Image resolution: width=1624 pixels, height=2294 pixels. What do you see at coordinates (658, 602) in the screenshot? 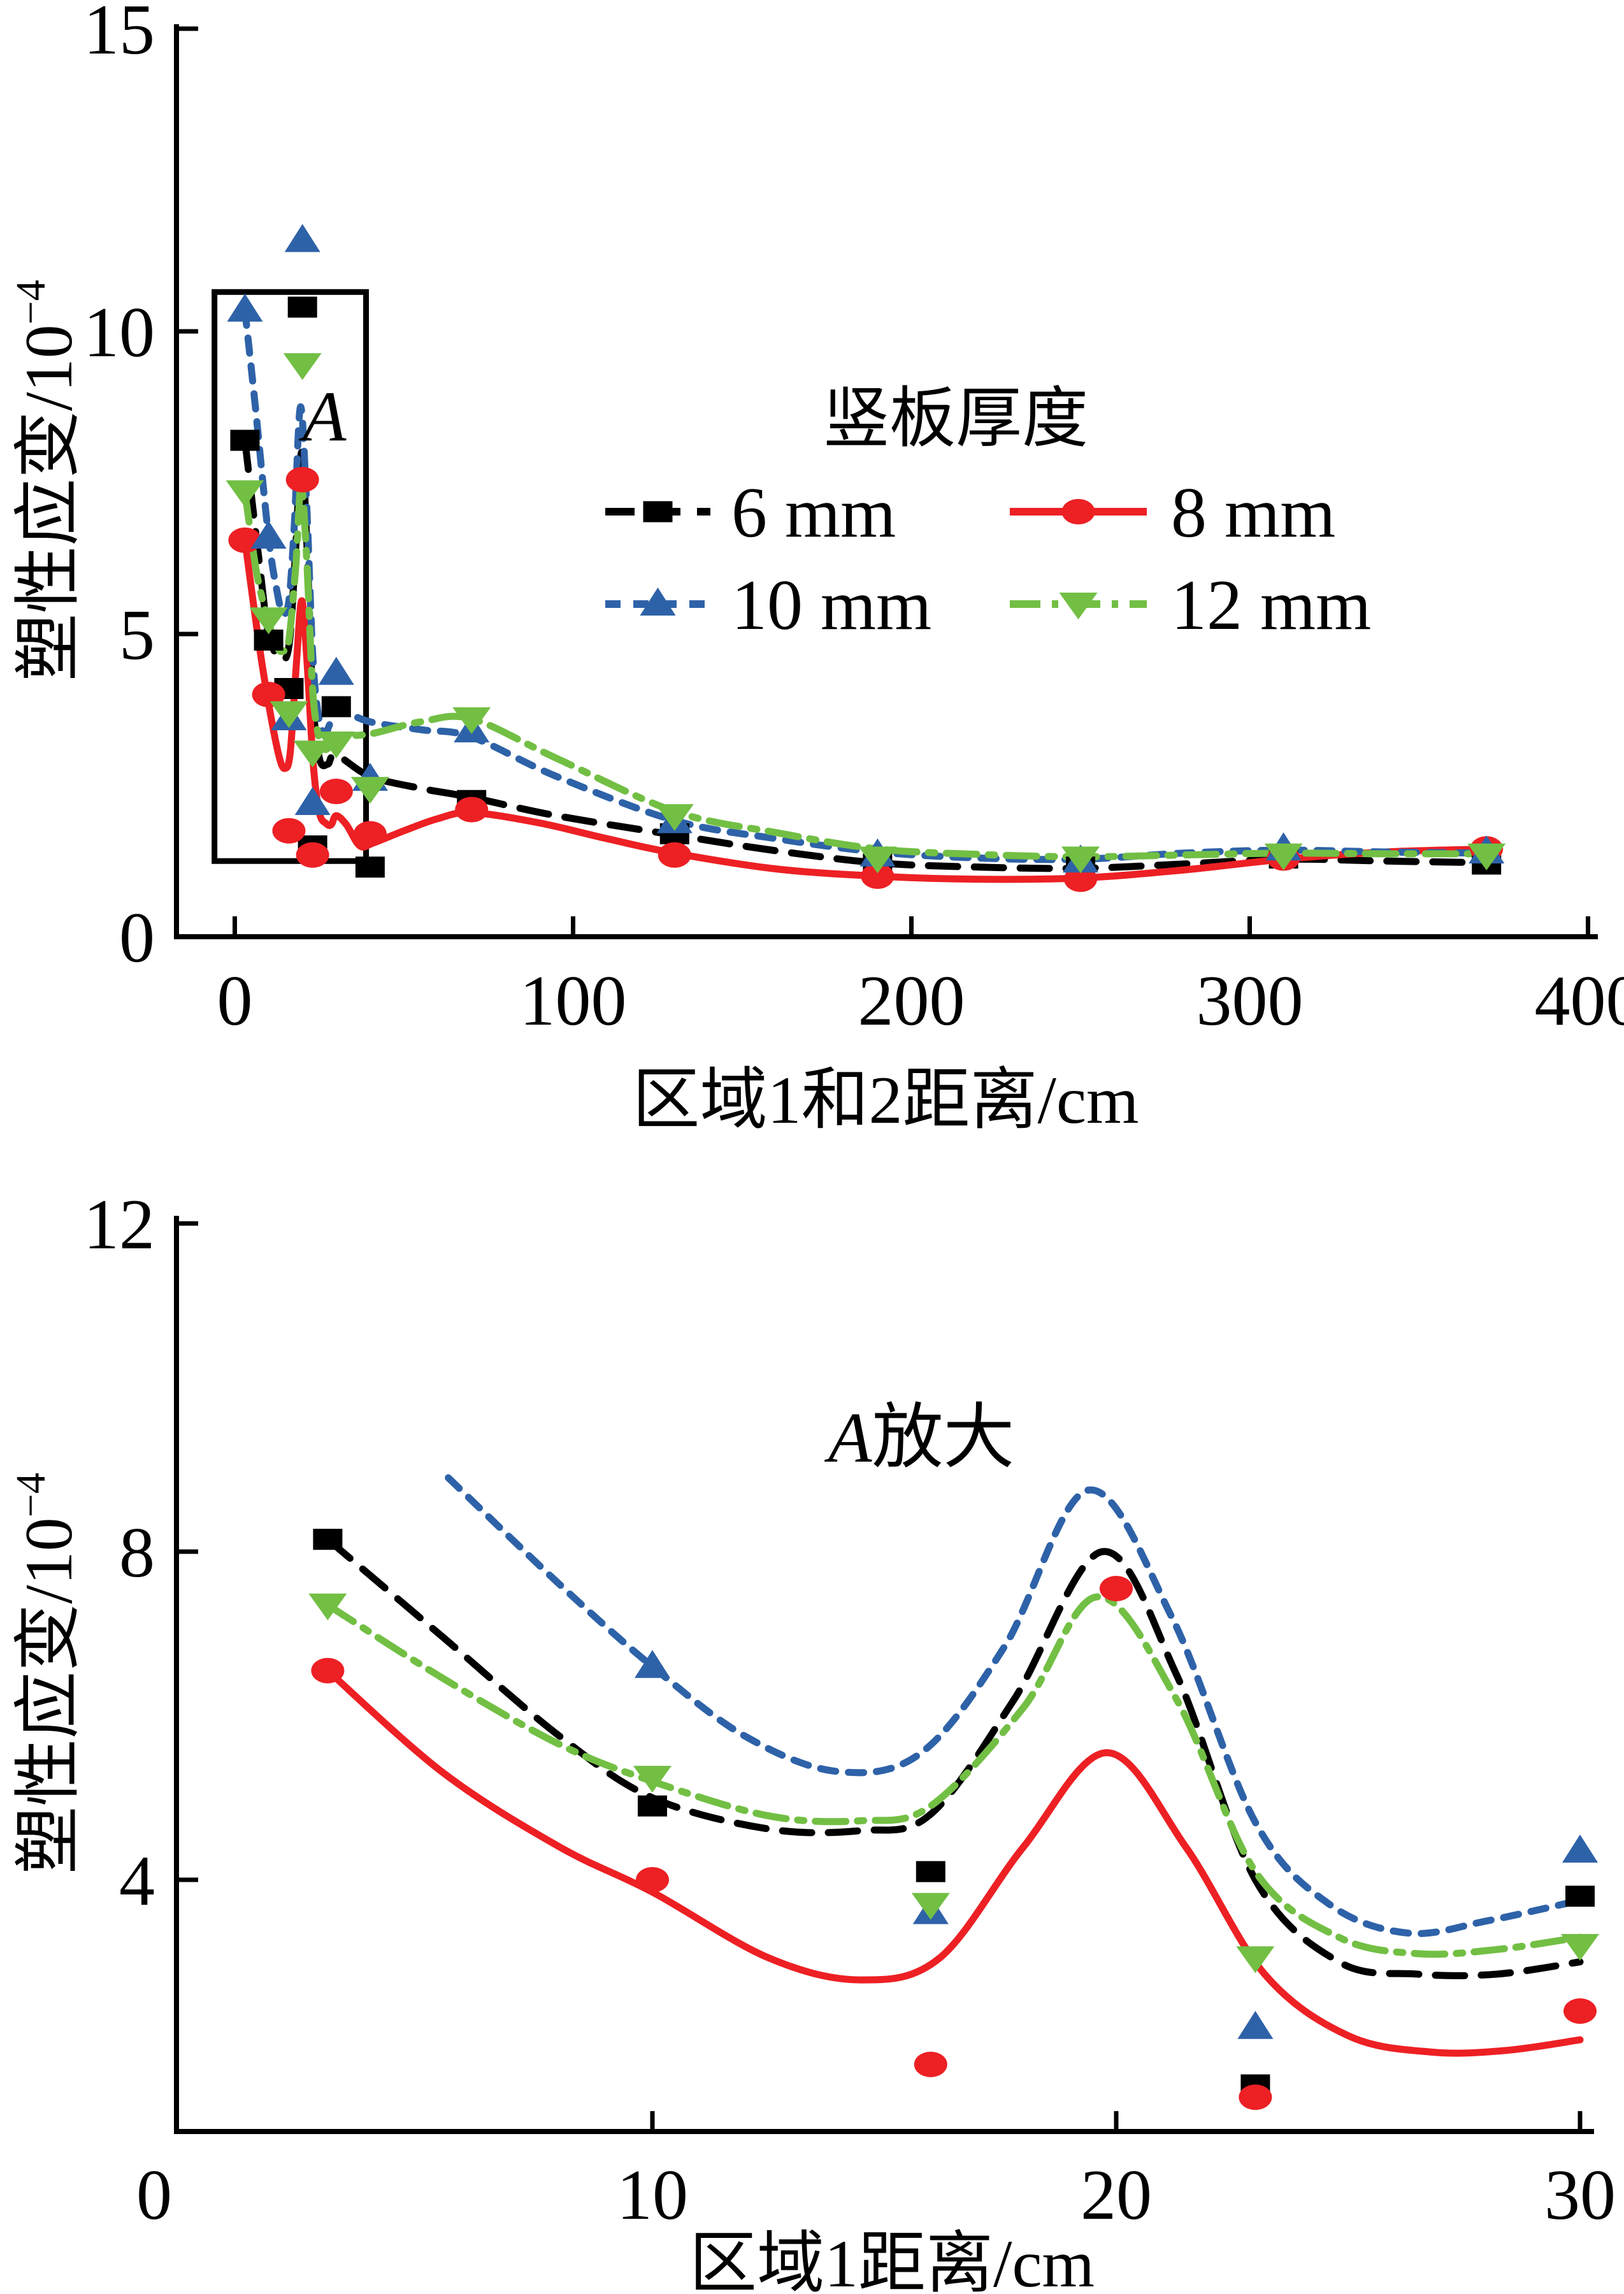
I see `triangle-up-icon` at bounding box center [658, 602].